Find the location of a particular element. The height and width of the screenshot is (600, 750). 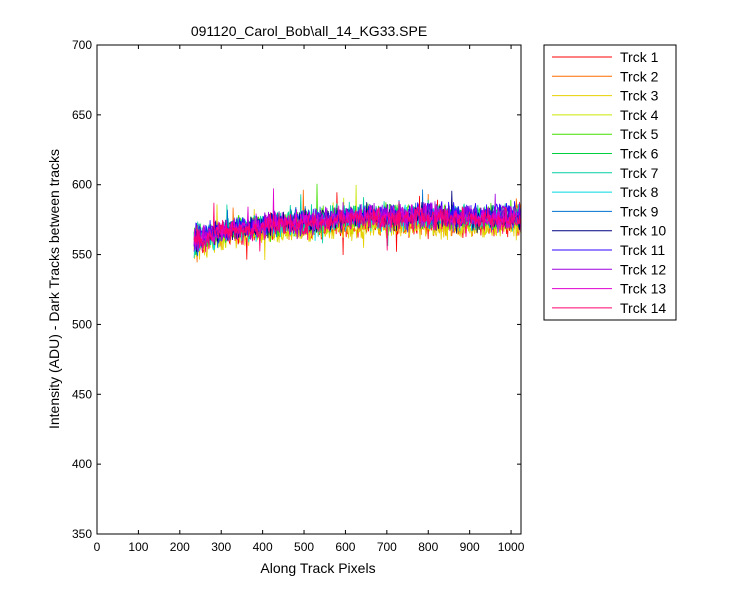

x-tick-label: 600 is located at coordinates (345, 547).